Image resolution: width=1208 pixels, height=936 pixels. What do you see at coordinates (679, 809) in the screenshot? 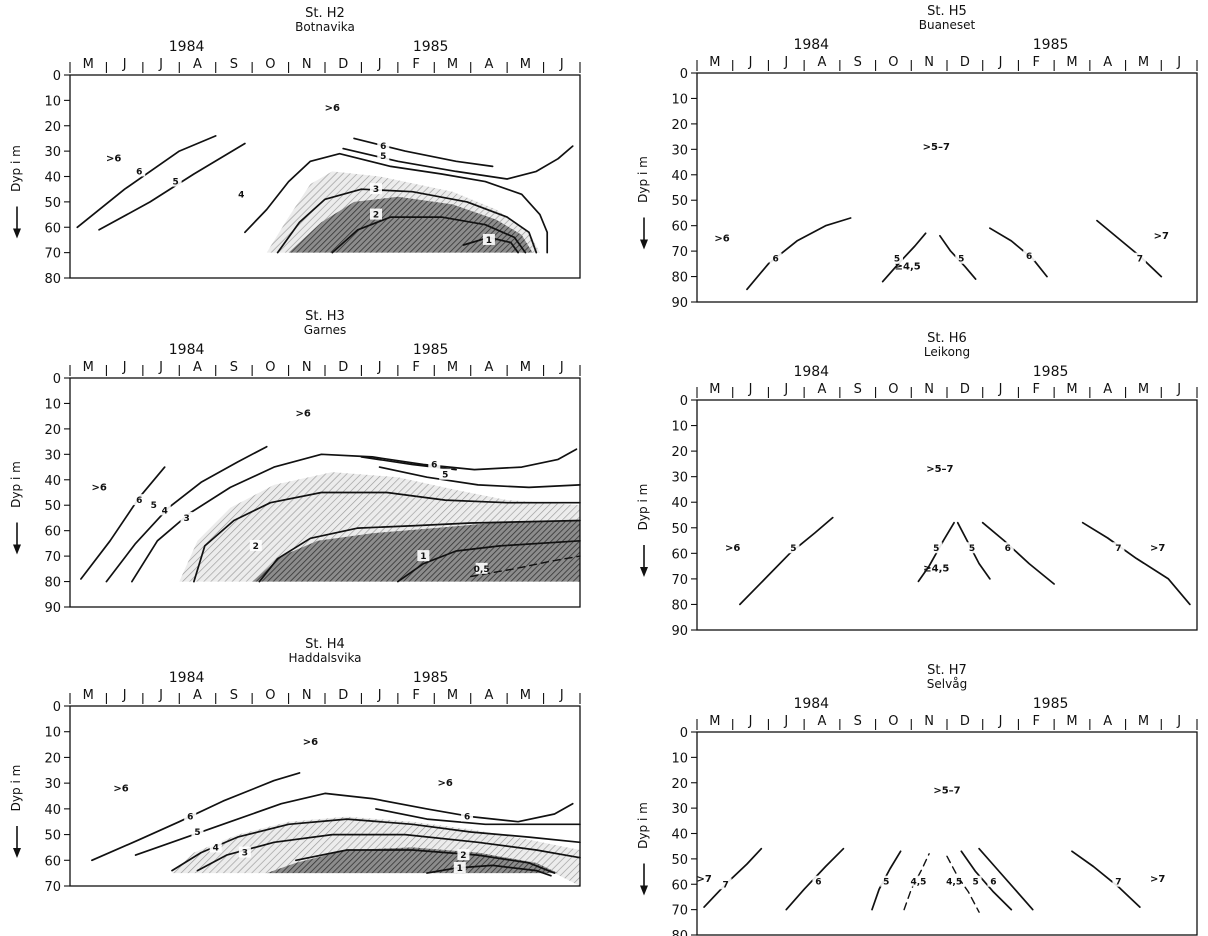
I see `depth-tick-label: 30` at bounding box center [679, 809].